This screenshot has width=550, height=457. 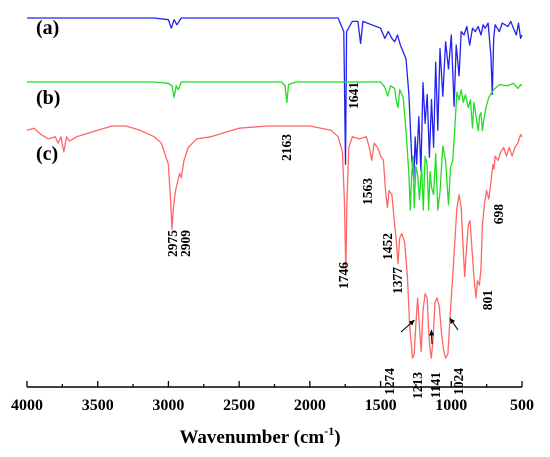 I want to click on peak-arrows, so click(x=429, y=331).